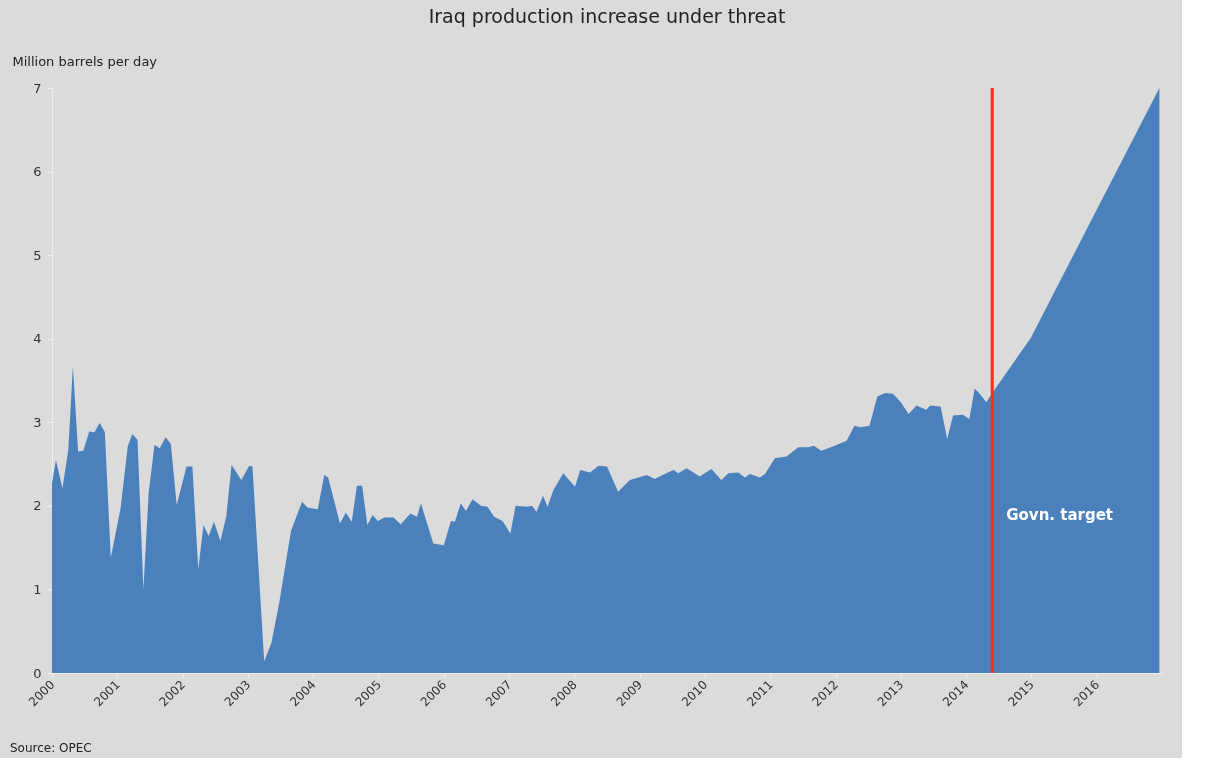 This screenshot has width=1213, height=764. What do you see at coordinates (1059, 515) in the screenshot?
I see `ref-line-label: Govn. target` at bounding box center [1059, 515].